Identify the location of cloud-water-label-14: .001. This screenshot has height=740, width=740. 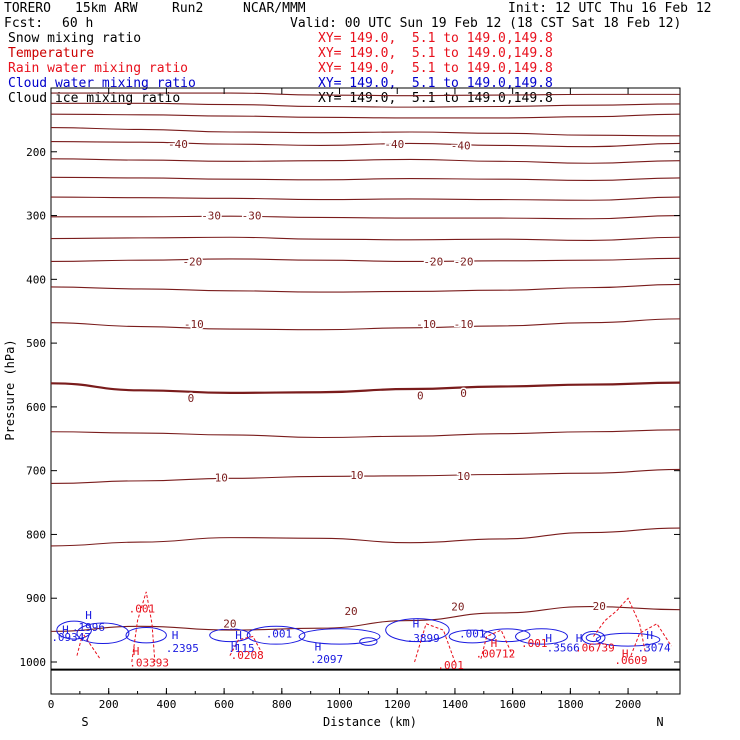
(472, 633).